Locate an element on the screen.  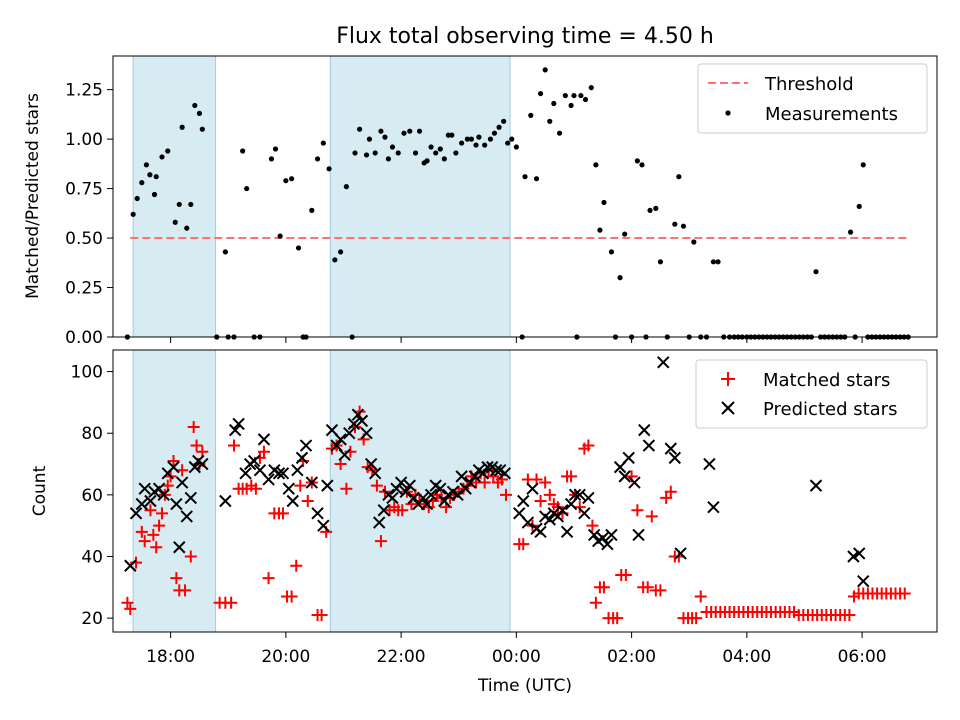
bottom-legend-box is located at coordinates (811, 394).